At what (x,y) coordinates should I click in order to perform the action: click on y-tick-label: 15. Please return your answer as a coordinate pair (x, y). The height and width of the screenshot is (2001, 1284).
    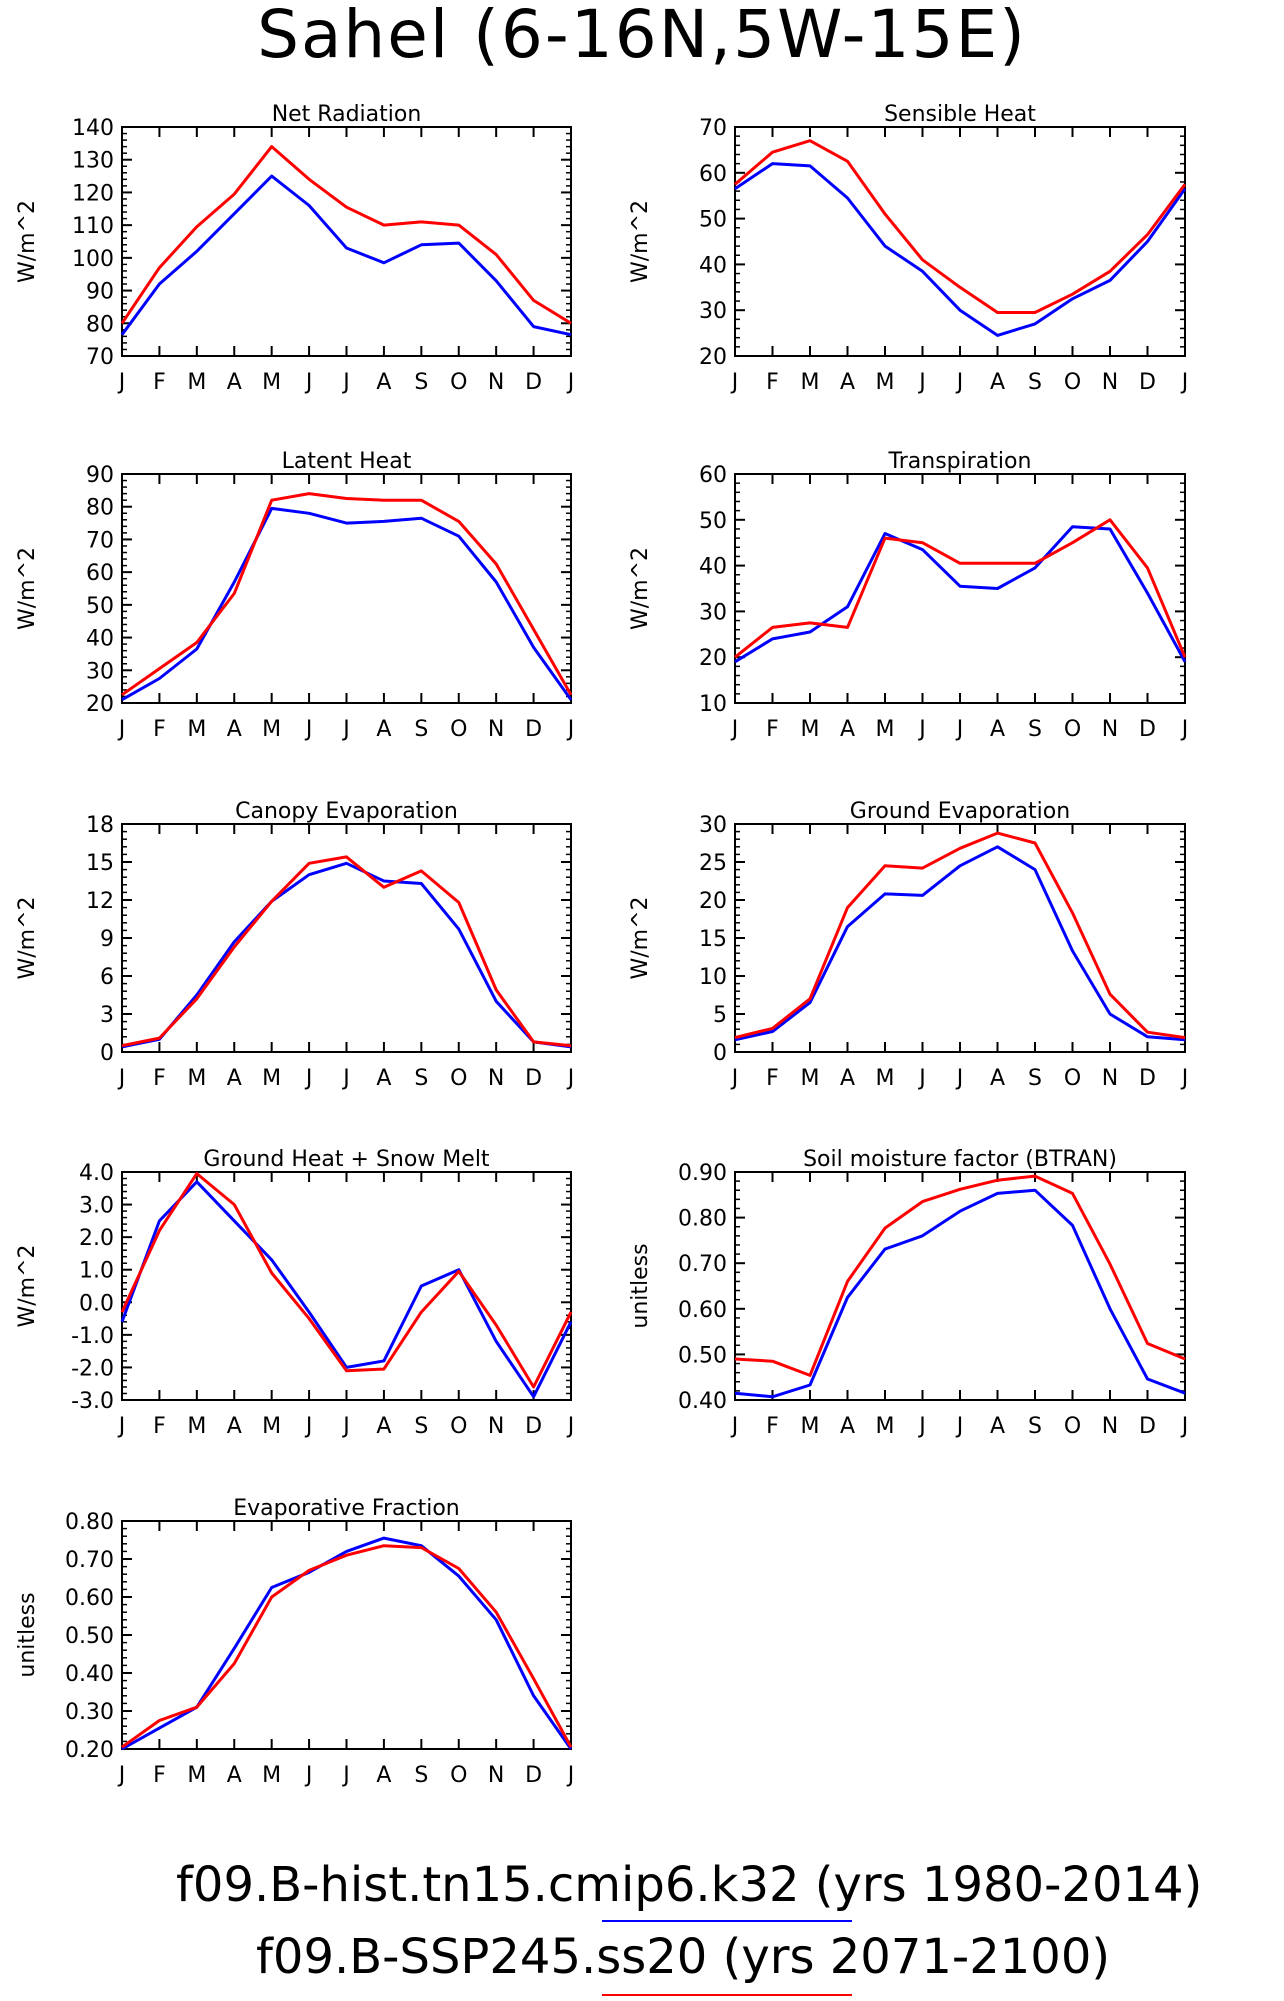
    Looking at the image, I should click on (713, 939).